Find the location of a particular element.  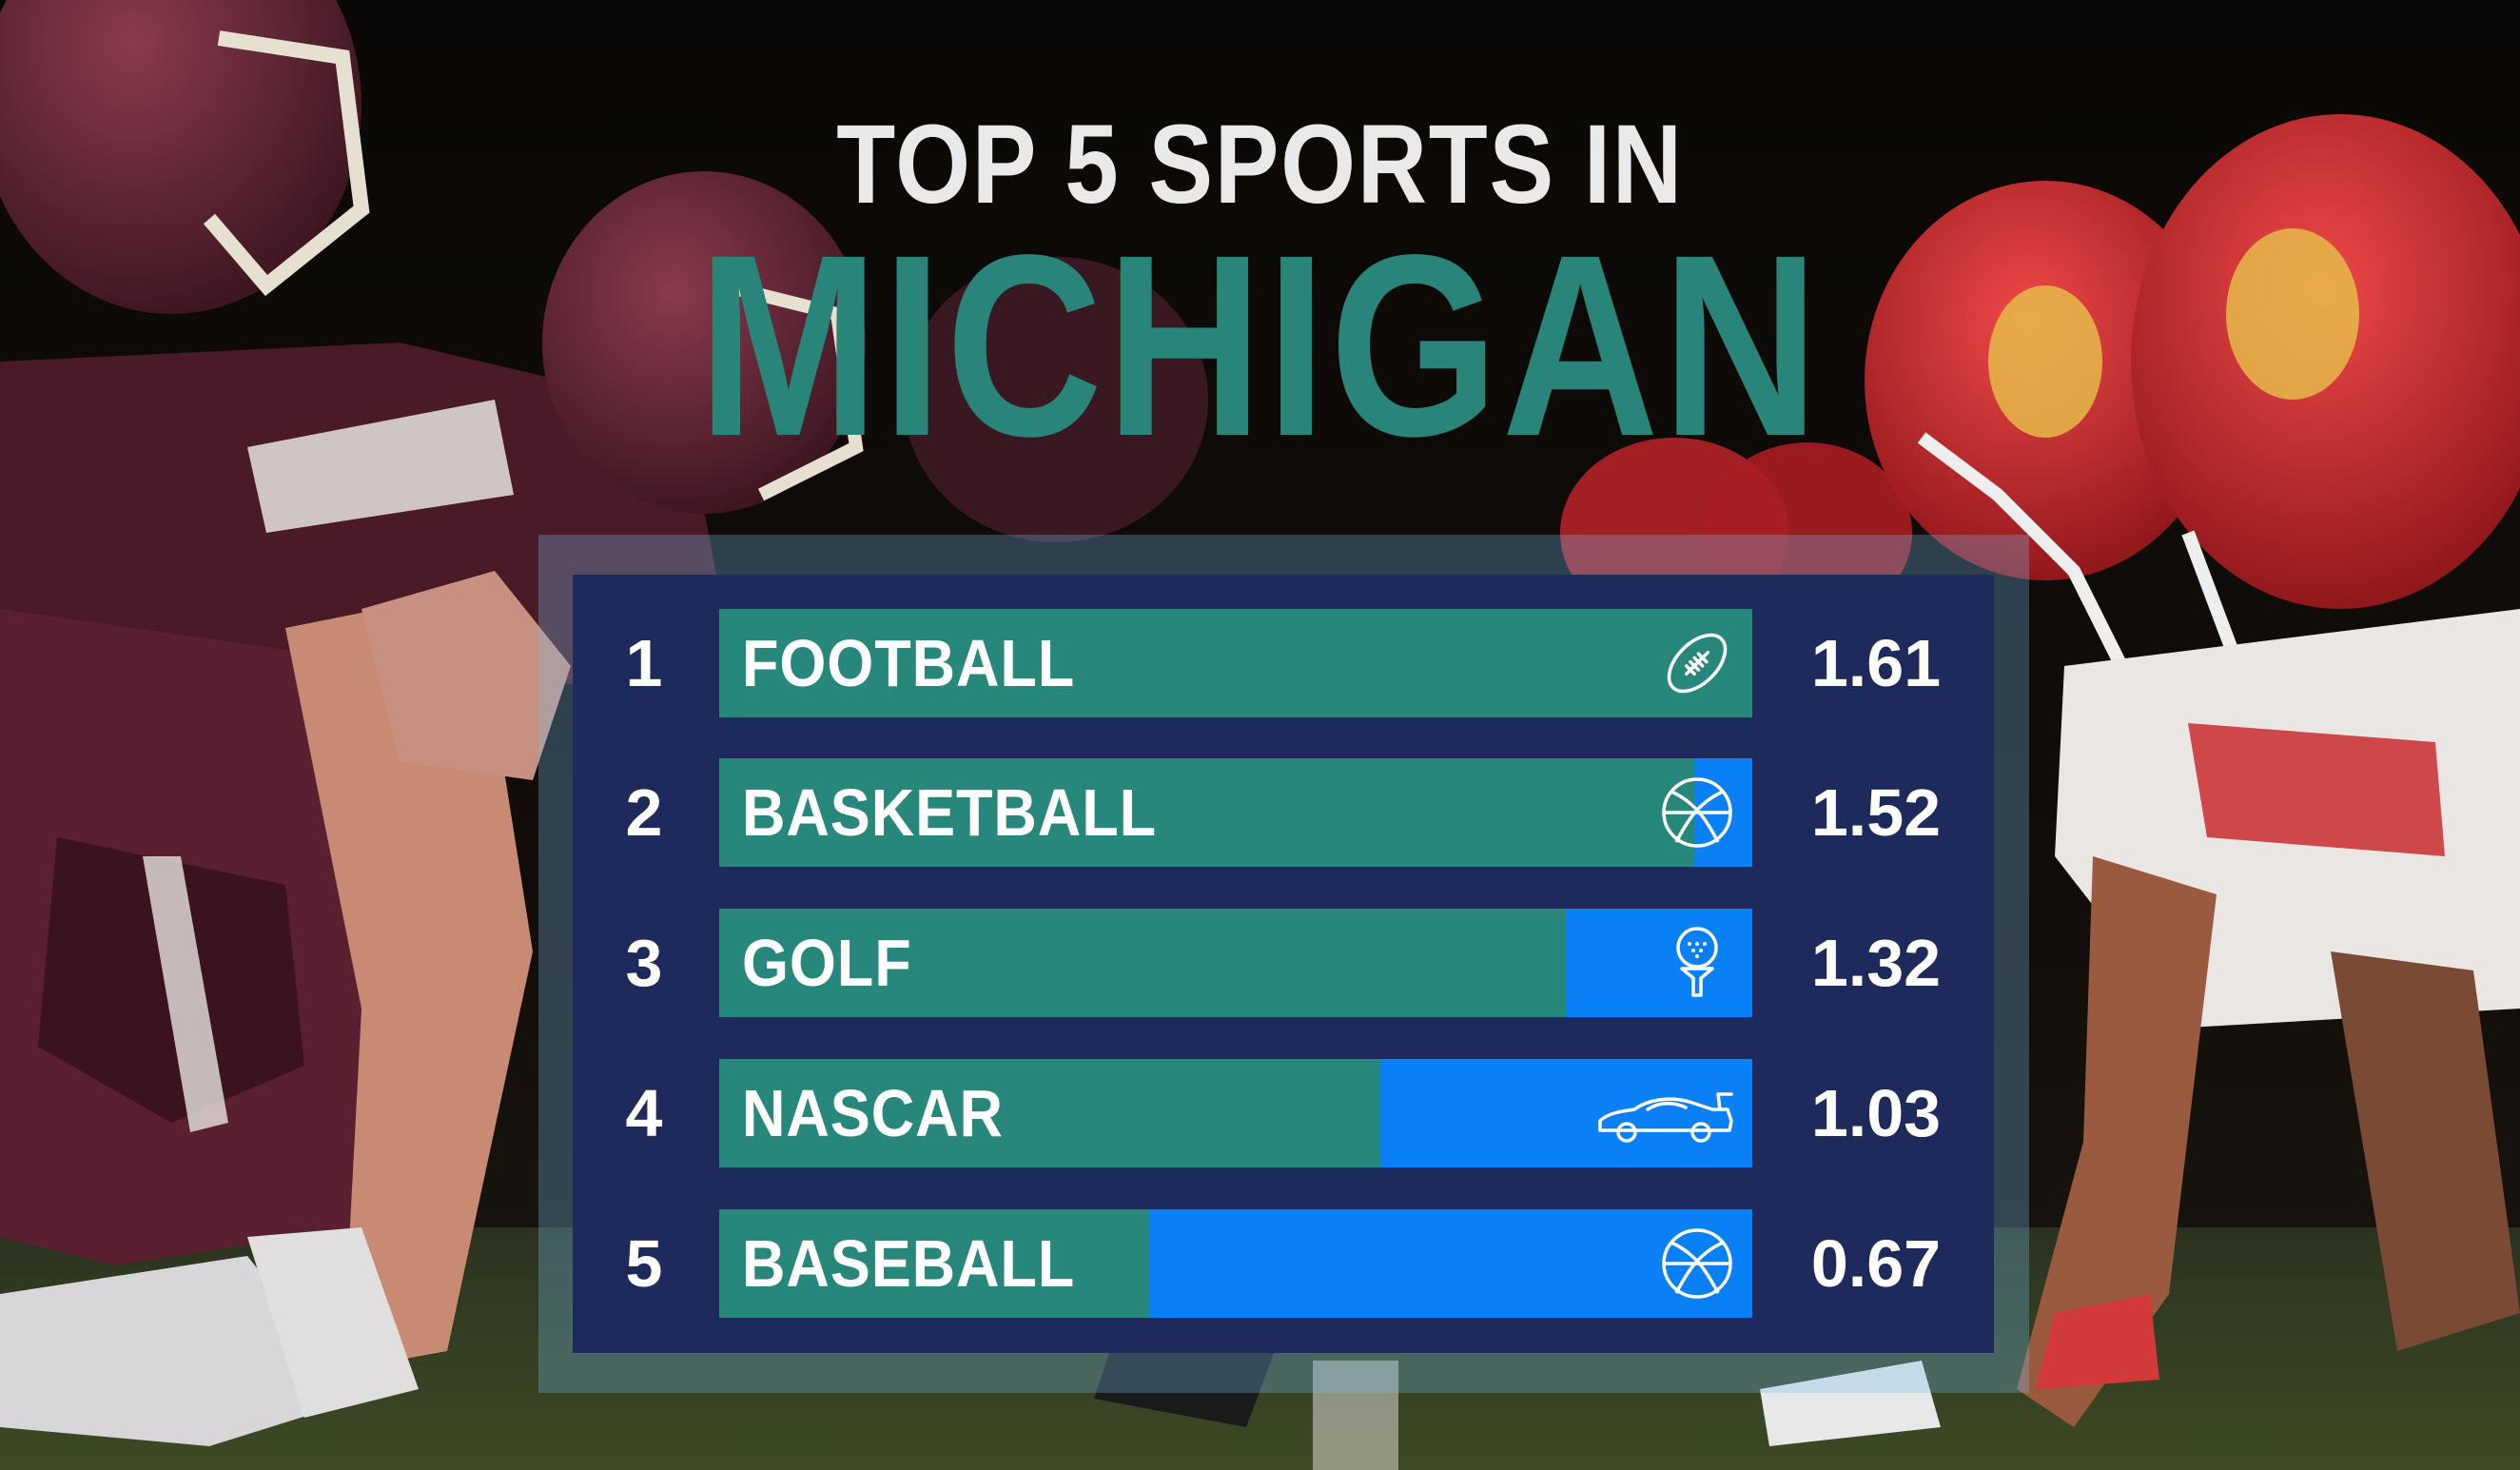

chart-row-1: 1 FOOTBALL 1.61 is located at coordinates (1283, 663).